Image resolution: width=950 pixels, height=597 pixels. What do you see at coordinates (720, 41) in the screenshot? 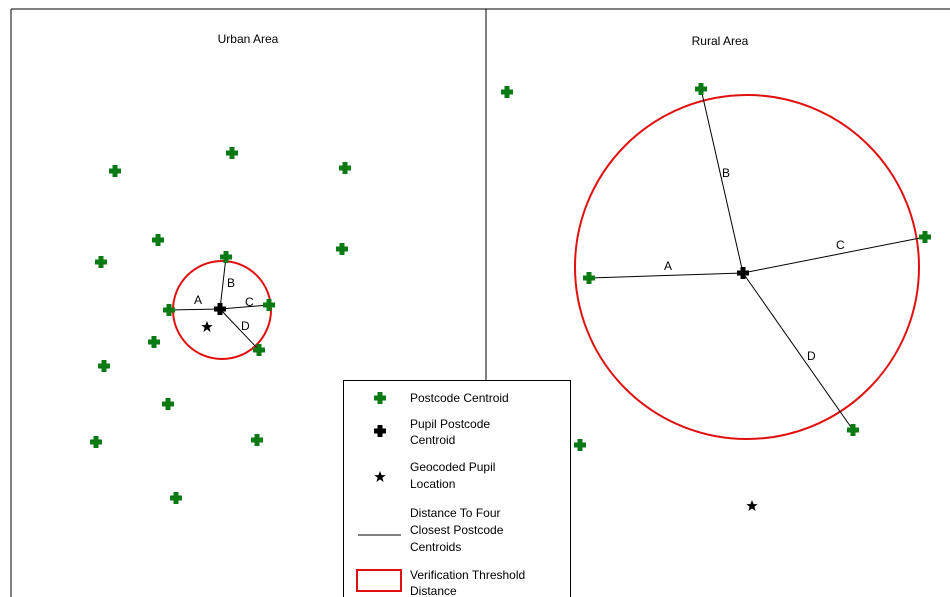
I see `rural-area-title: Rural Area` at bounding box center [720, 41].